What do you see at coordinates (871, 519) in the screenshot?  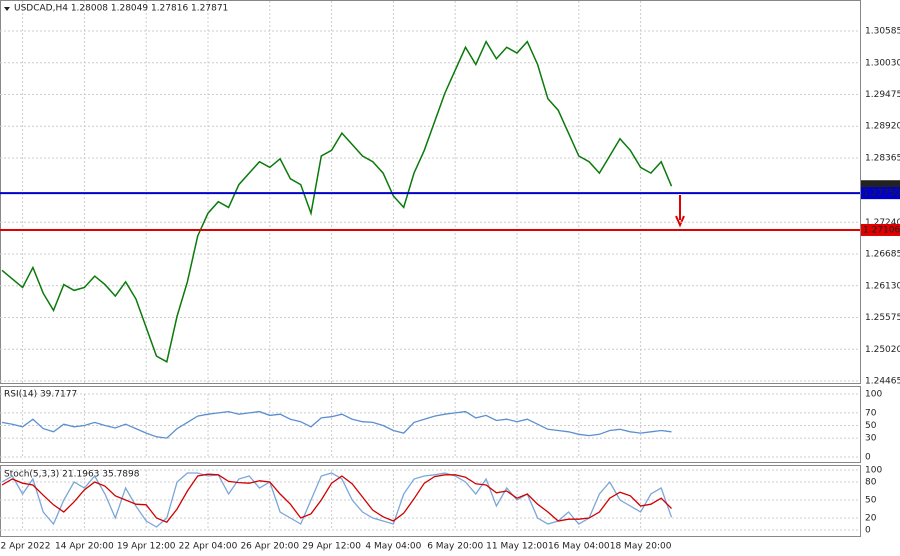 I see `y-tick-label: 20` at bounding box center [871, 519].